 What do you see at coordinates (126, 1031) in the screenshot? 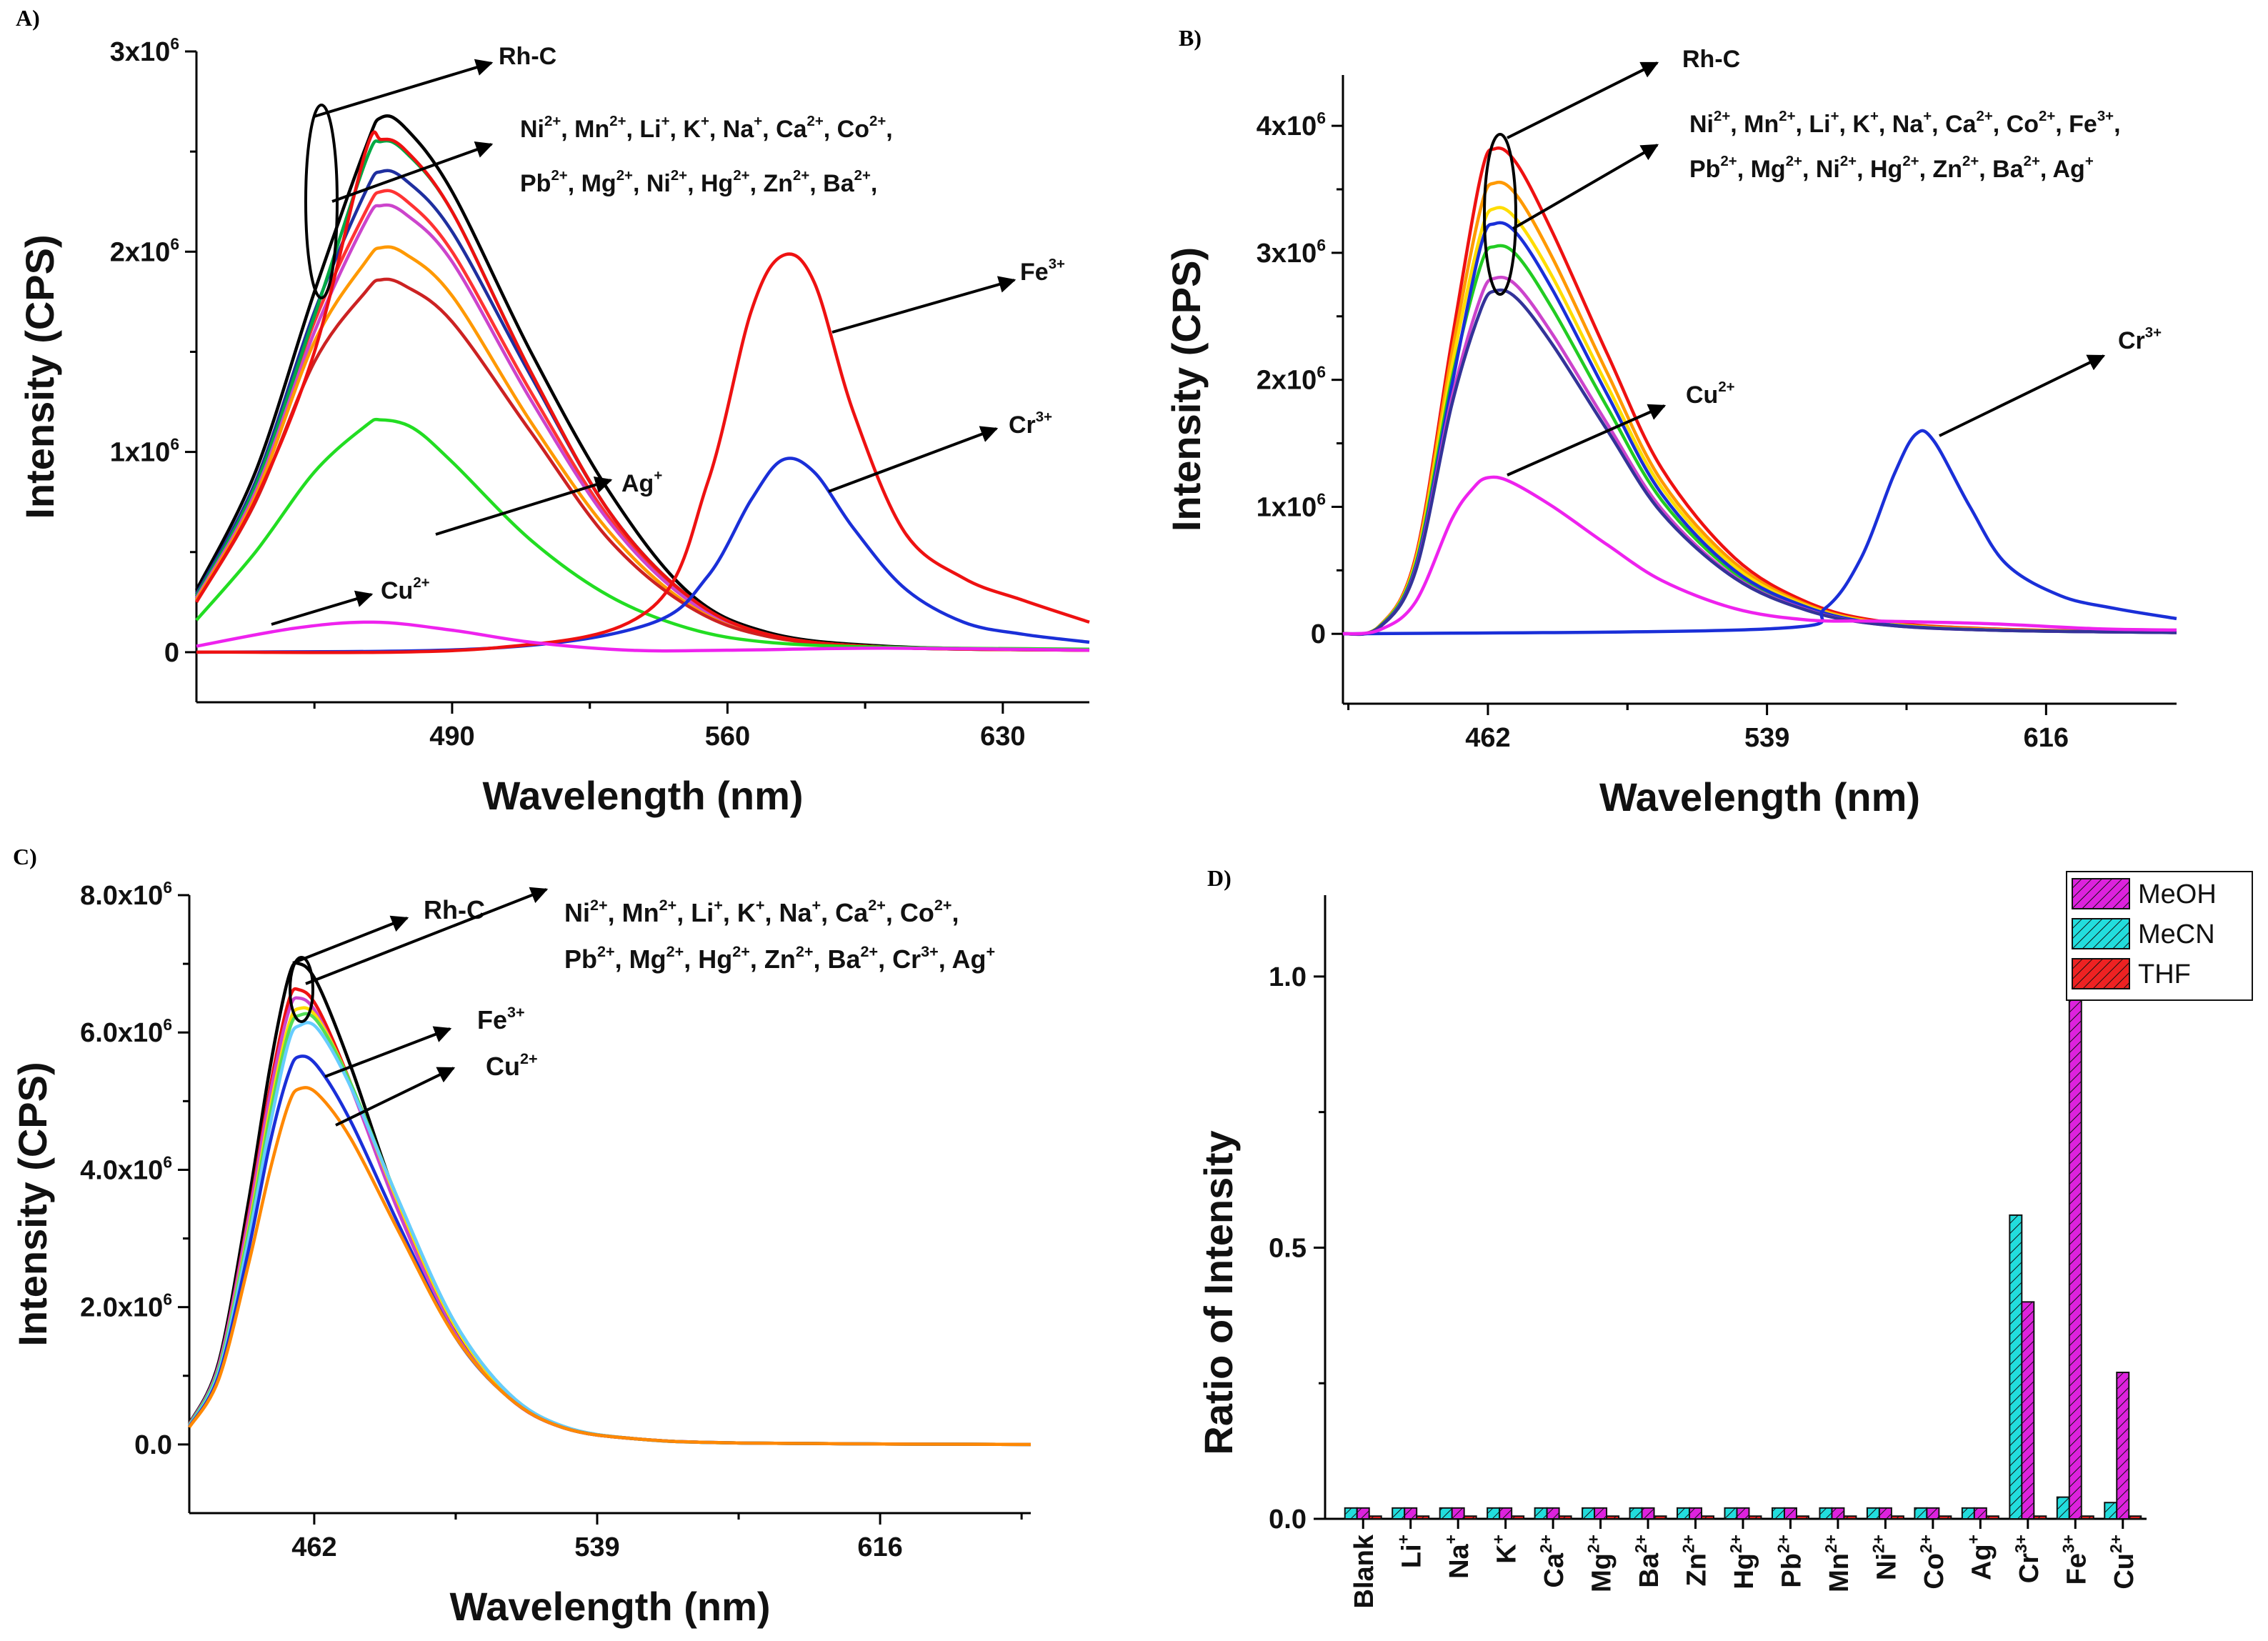
I see `panel-c-y-tick-label: 6.0x106​` at bounding box center [126, 1031].